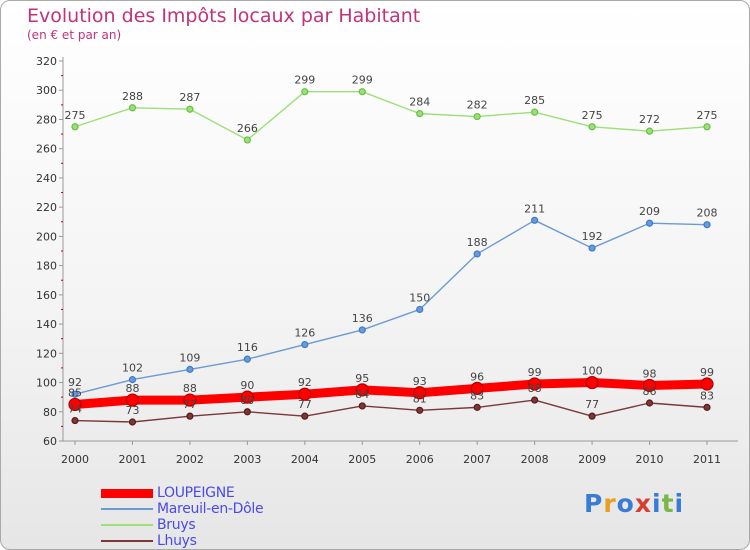 The width and height of the screenshot is (750, 550). I want to click on data-label: 208, so click(707, 213).